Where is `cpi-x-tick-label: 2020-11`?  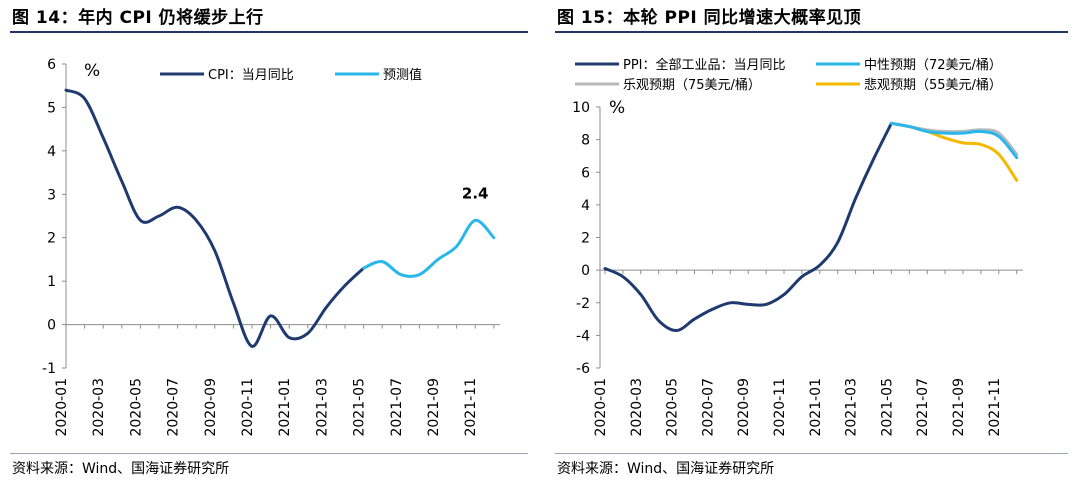
cpi-x-tick-label: 2020-11 is located at coordinates (248, 407).